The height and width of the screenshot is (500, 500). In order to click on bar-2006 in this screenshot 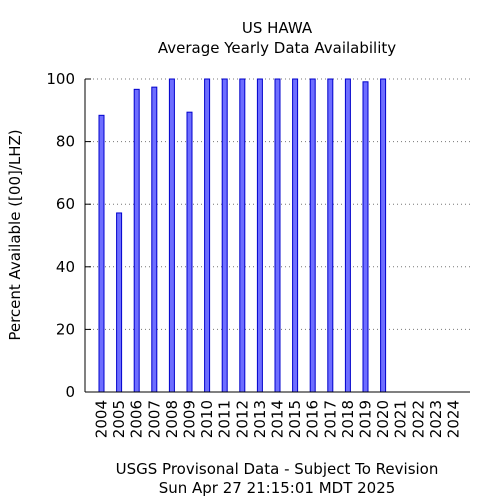, I will do `click(136, 240)`.